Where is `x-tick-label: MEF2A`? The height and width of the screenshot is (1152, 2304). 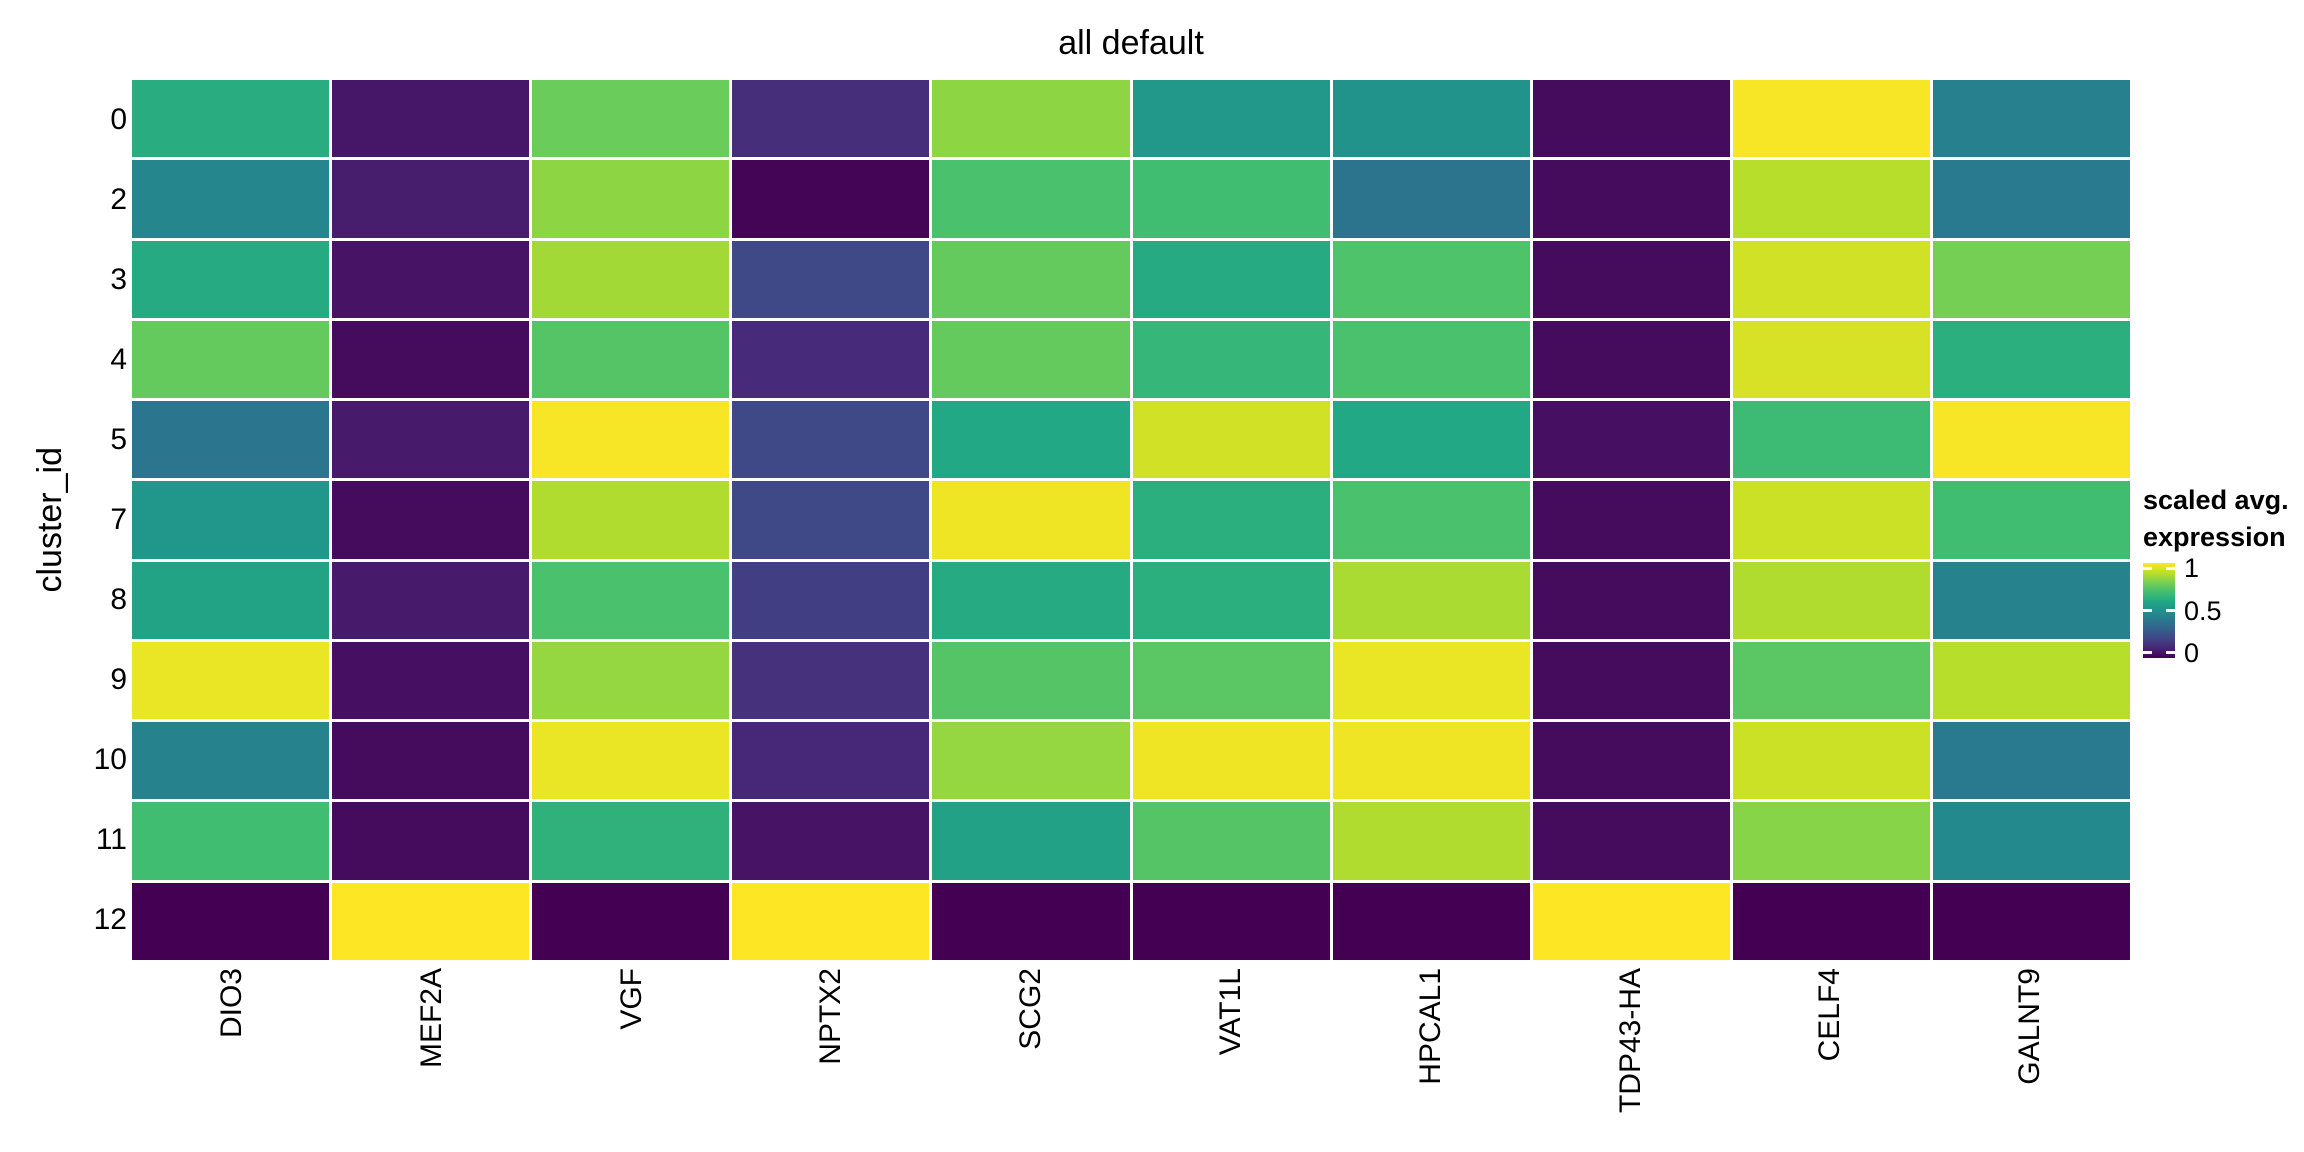 x-tick-label: MEF2A is located at coordinates (431, 1018).